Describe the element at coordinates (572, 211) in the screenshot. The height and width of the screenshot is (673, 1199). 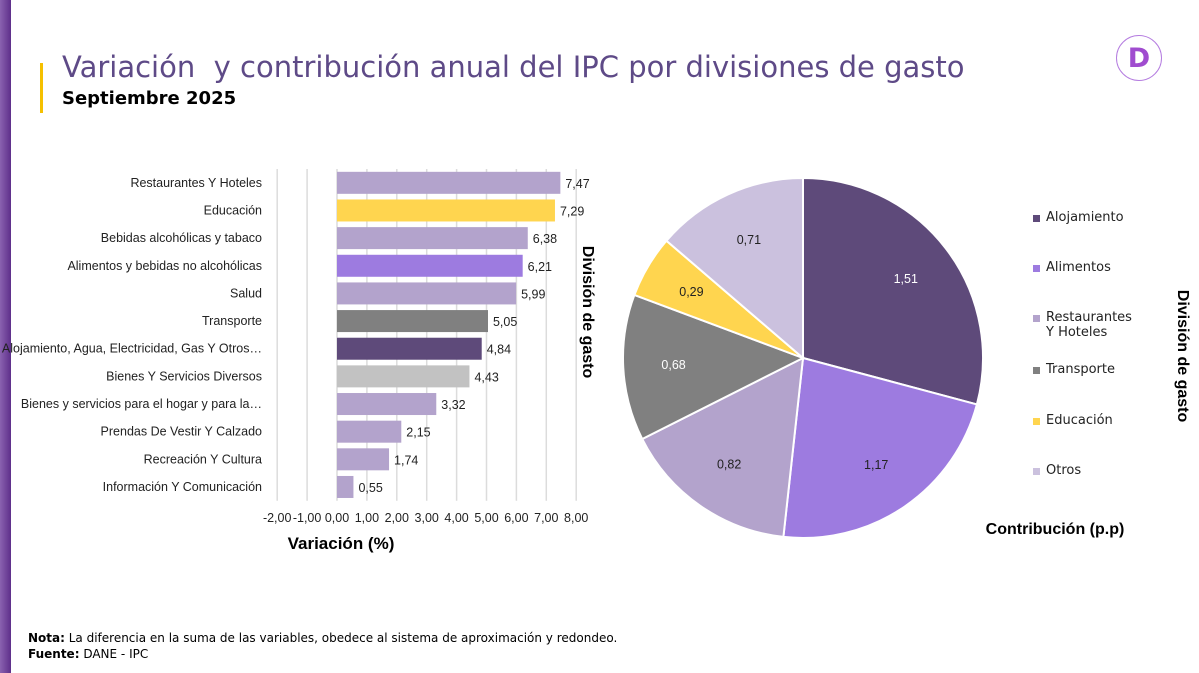
I see `bar-value-label: 7,29` at that location.